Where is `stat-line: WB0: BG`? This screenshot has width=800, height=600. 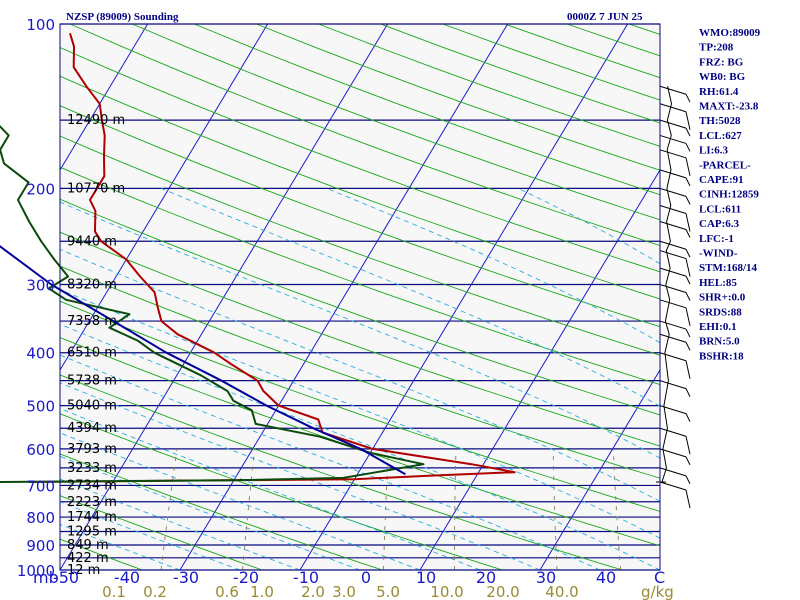
stat-line: WB0: BG is located at coordinates (722, 77).